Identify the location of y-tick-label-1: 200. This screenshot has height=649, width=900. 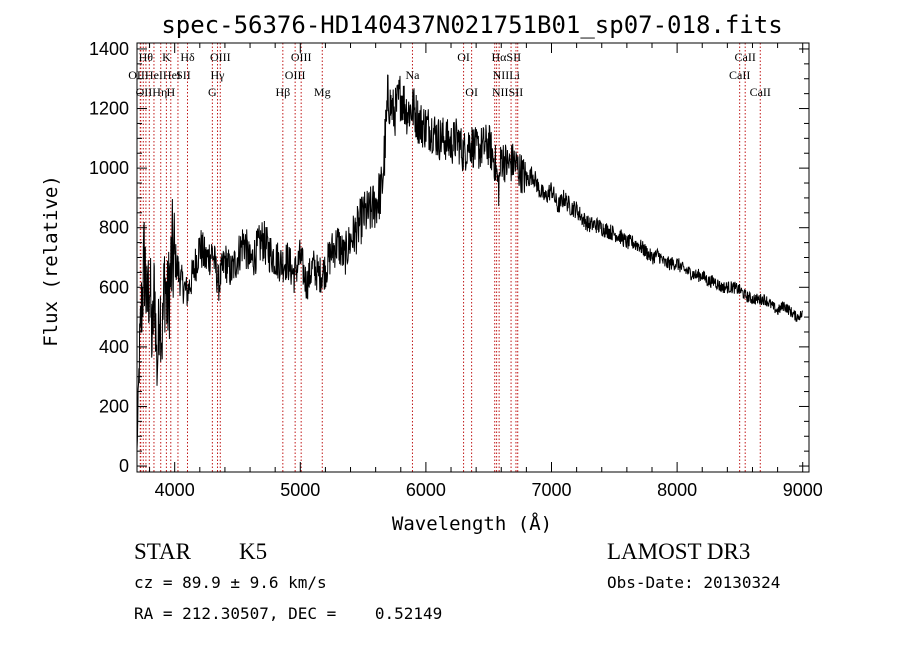
(114, 406).